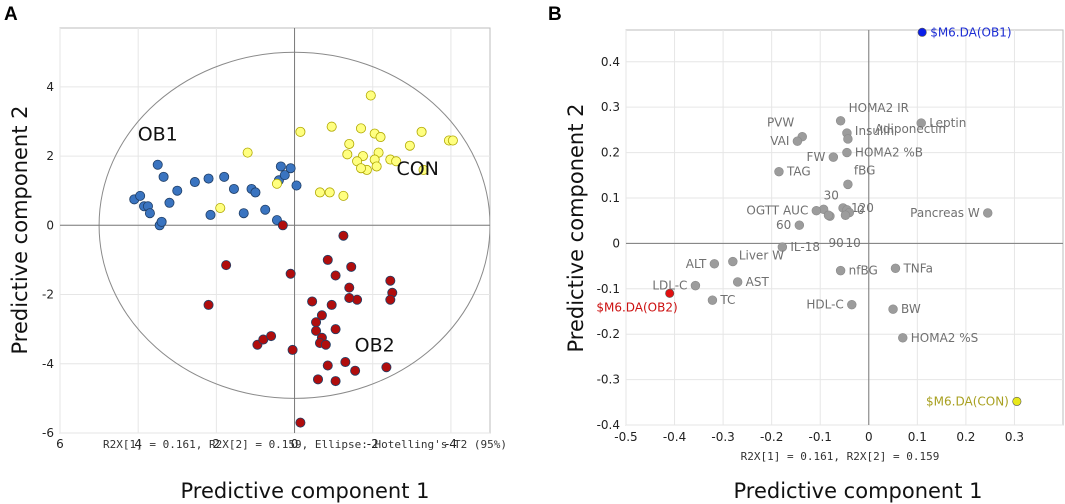 Image resolution: width=1065 pixels, height=504 pixels. Describe the element at coordinates (610, 62) in the screenshot. I see `panel-b-y-tick-label: 0.4` at that location.